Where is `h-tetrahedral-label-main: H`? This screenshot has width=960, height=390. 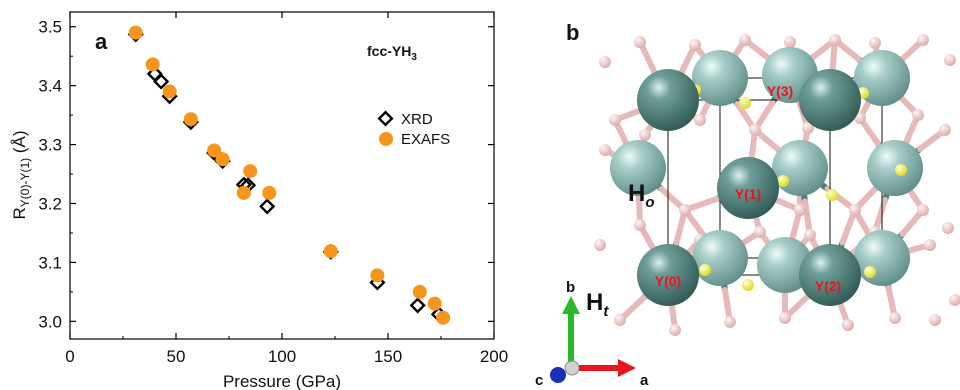
h-tetrahedral-label-main: H is located at coordinates (594, 302).